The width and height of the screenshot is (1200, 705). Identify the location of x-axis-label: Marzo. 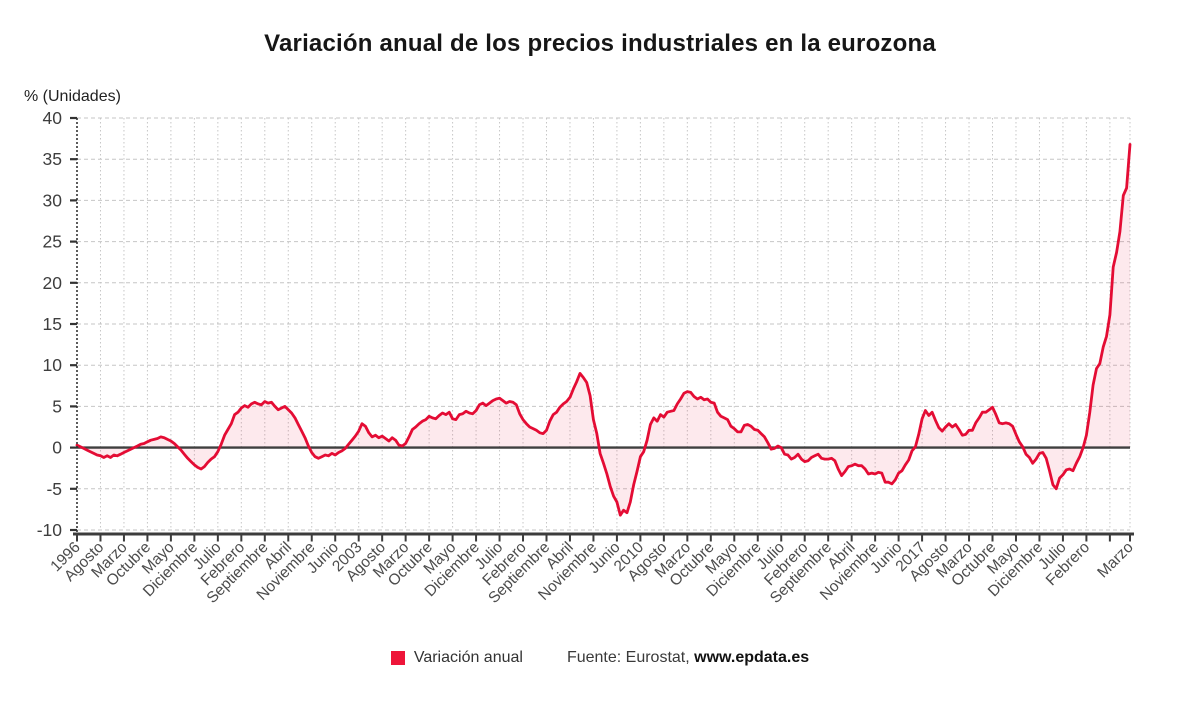
(1115, 560).